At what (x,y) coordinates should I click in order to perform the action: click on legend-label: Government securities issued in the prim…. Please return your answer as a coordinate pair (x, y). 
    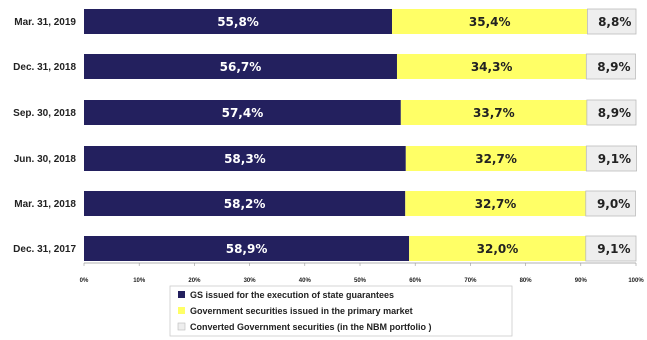
    Looking at the image, I should click on (301, 311).